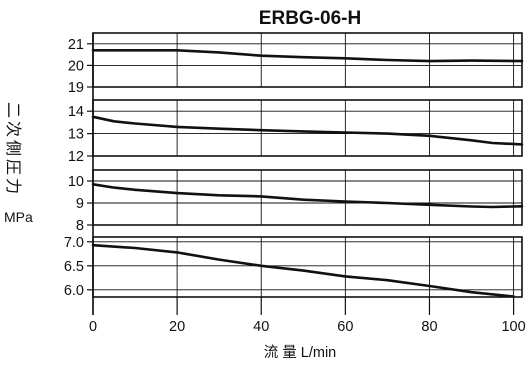 Image resolution: width=529 pixels, height=367 pixels. I want to click on y-tick-label: 7.0, so click(74, 243).